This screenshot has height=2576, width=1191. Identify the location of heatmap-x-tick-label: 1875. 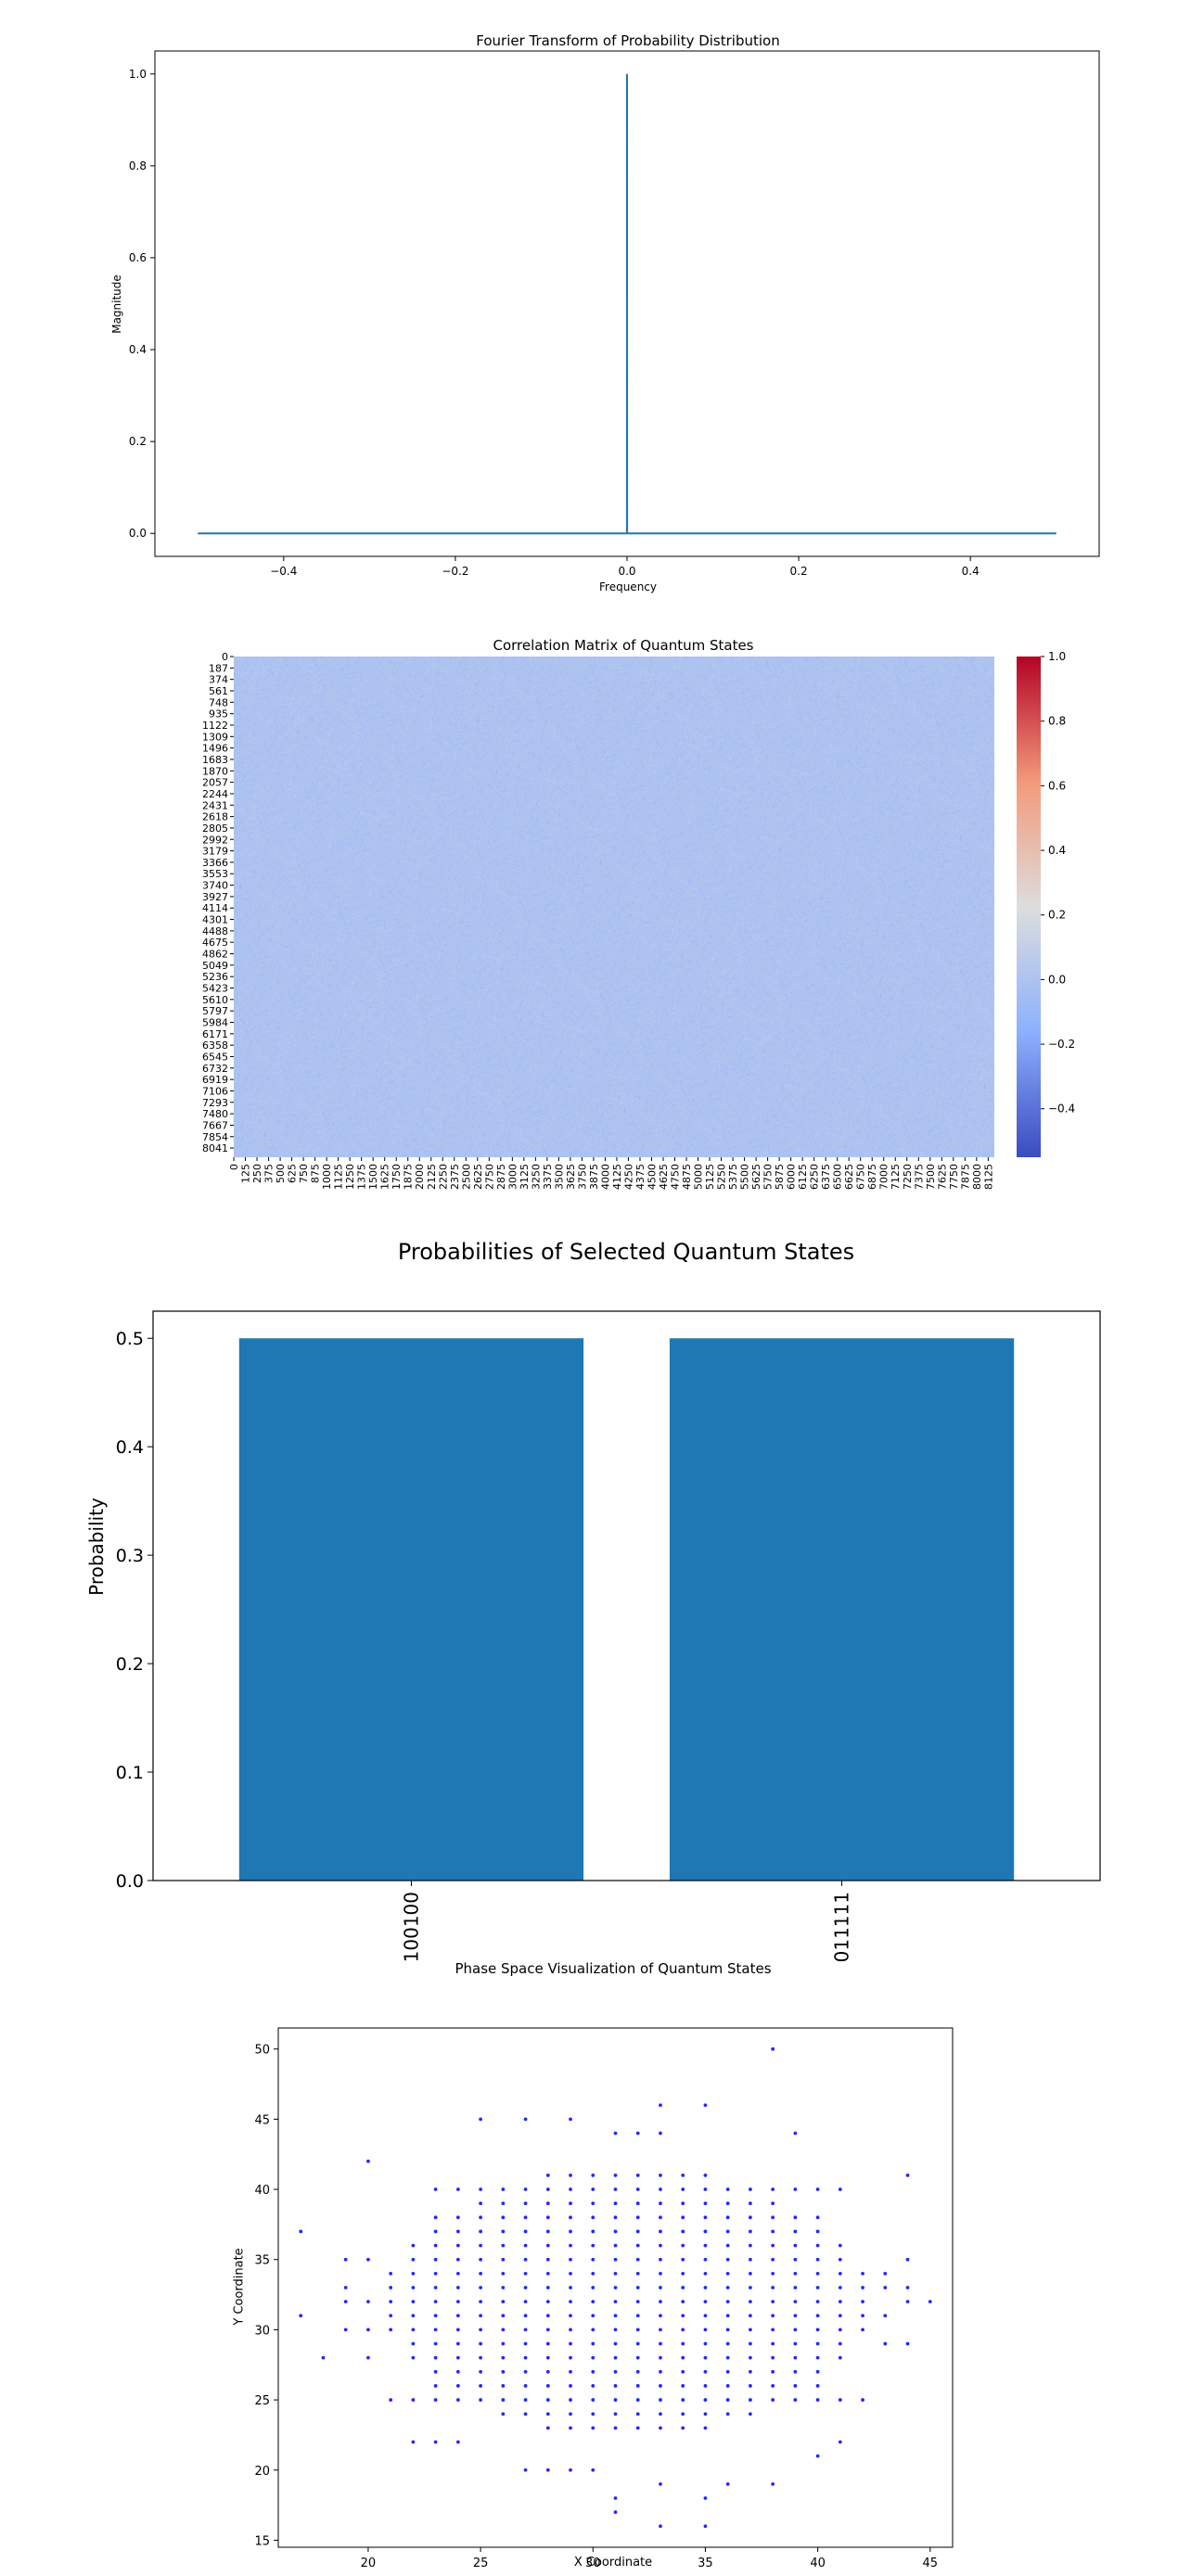
(409, 1177).